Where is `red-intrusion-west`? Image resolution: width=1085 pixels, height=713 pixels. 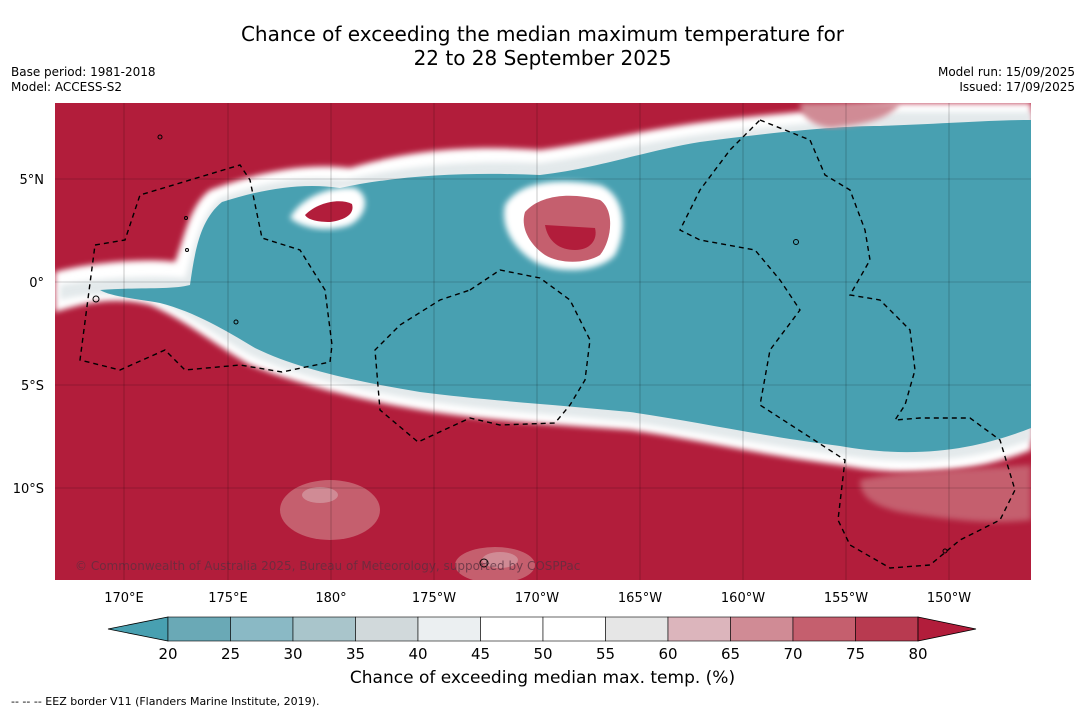 red-intrusion-west is located at coordinates (329, 211).